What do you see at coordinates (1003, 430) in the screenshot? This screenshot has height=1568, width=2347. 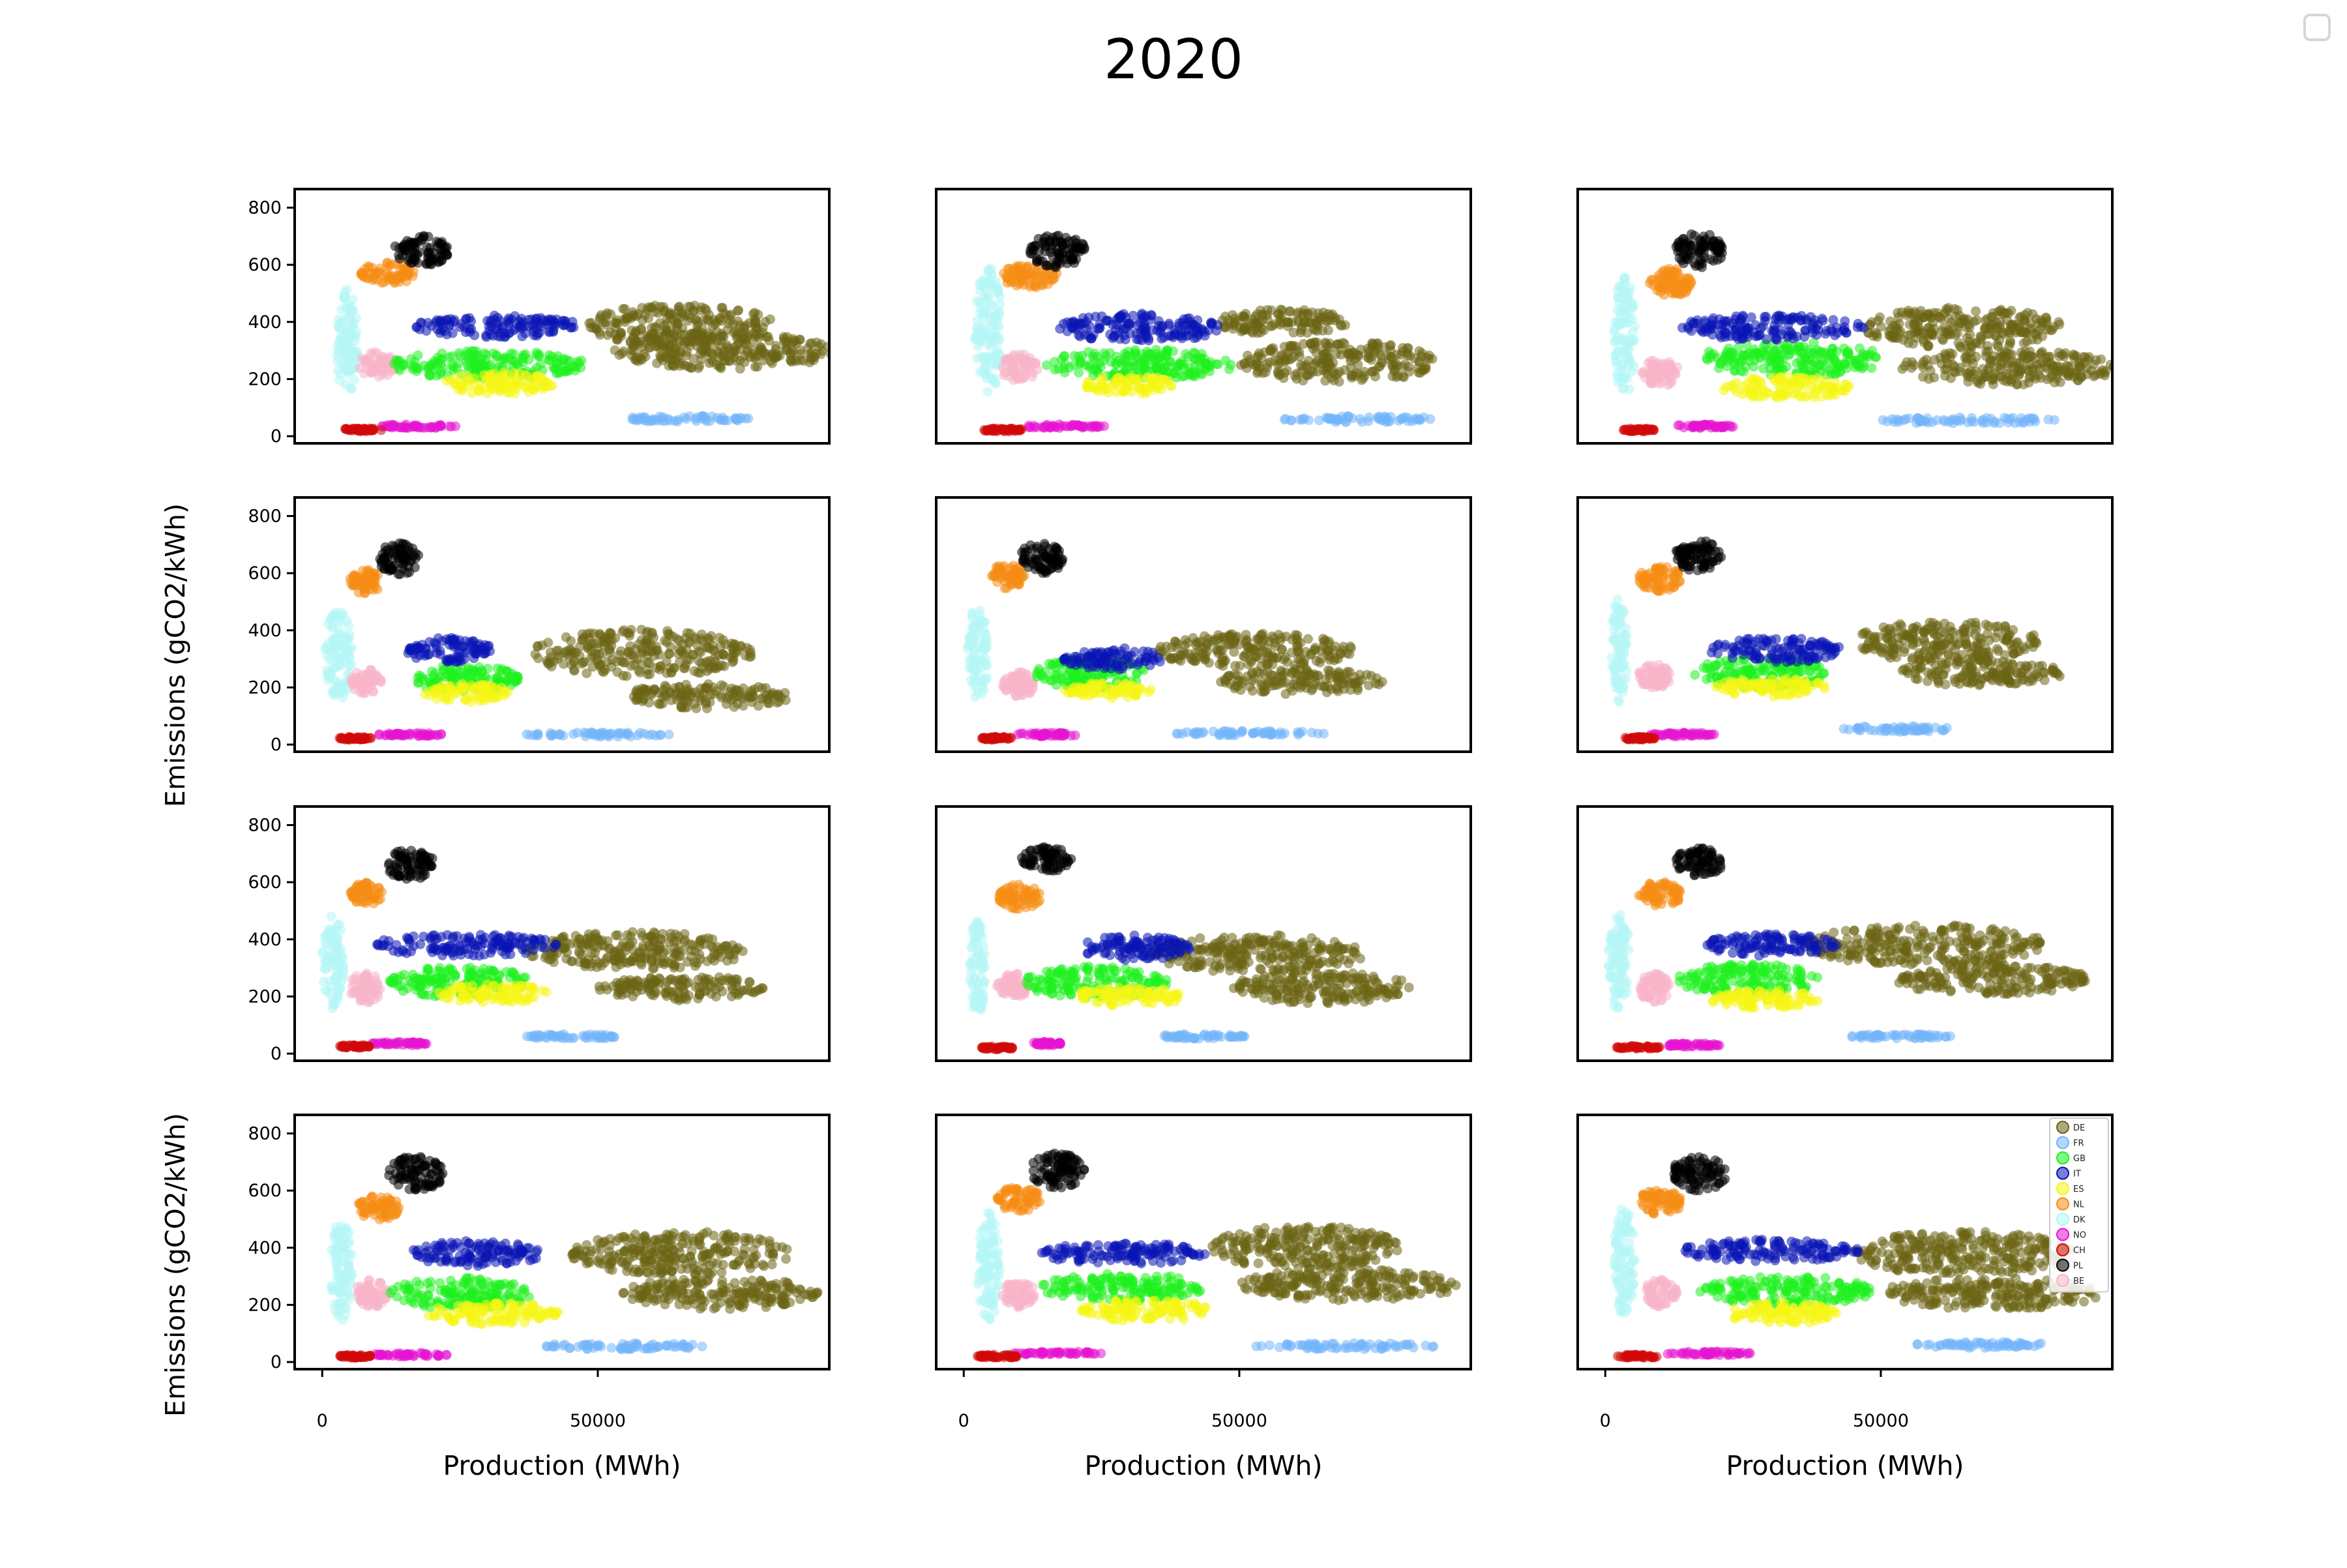 I see `series-ch` at bounding box center [1003, 430].